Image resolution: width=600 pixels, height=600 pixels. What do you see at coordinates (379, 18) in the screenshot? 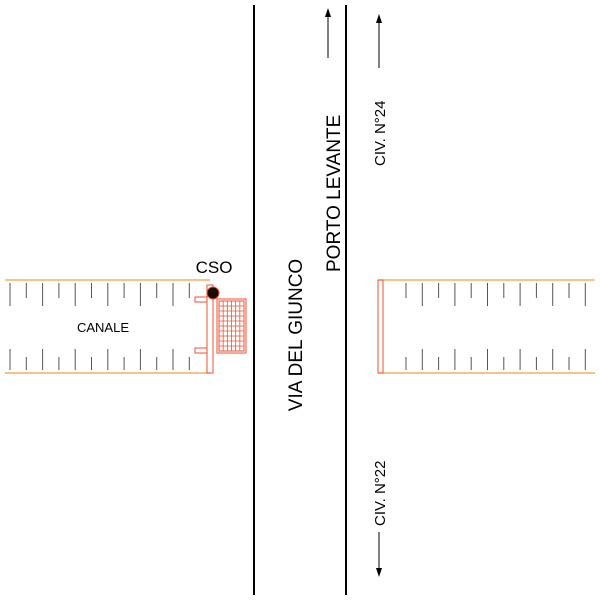
I see `civic-north-arrow-icon` at bounding box center [379, 18].